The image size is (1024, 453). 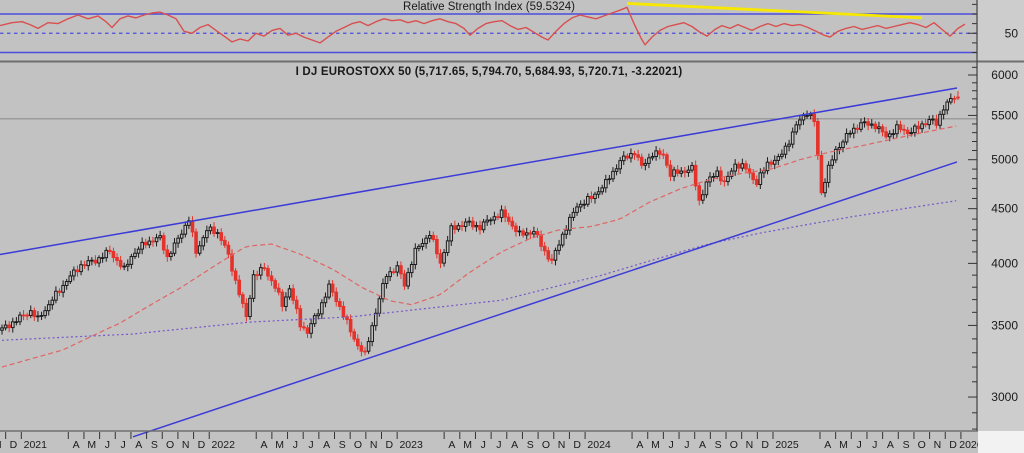 I want to click on pane-divider, so click(x=512, y=61).